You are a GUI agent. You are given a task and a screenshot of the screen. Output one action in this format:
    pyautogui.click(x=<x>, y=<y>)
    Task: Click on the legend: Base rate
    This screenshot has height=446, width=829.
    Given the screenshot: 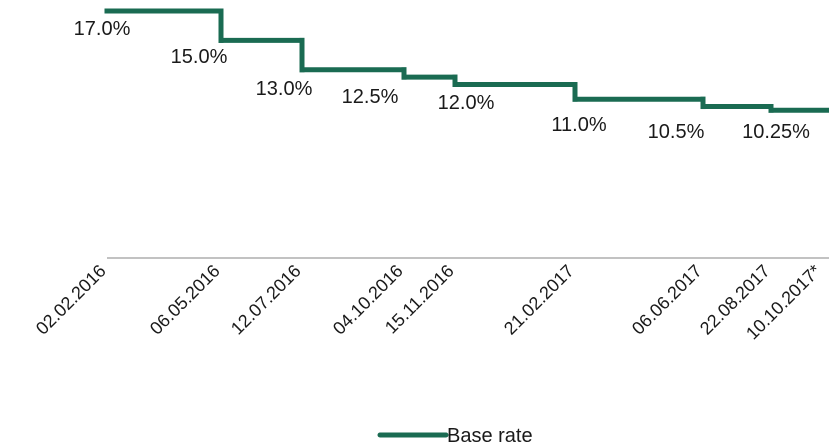 What is the action you would take?
    pyautogui.click(x=455, y=435)
    